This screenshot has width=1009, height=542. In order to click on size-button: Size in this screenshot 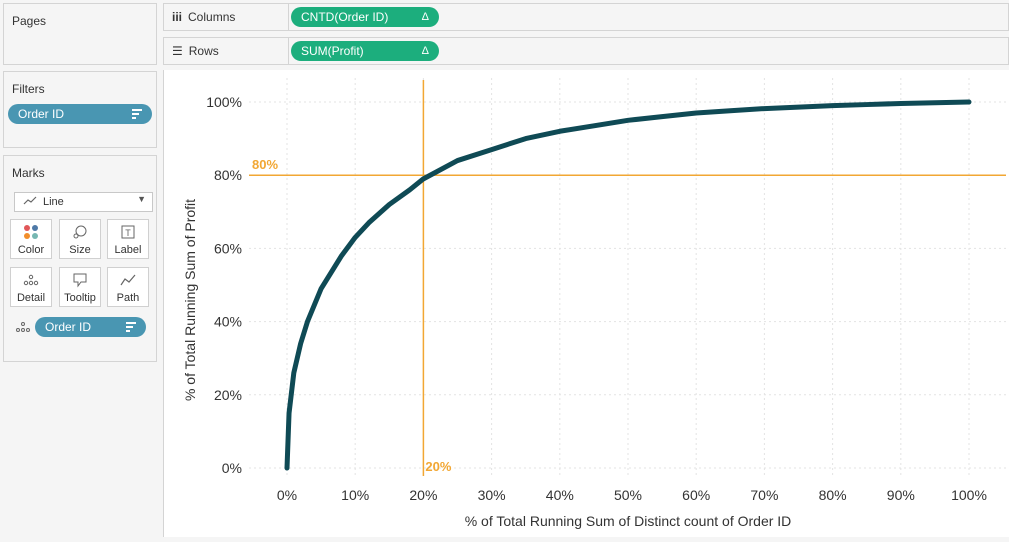, I will do `click(80, 239)`.